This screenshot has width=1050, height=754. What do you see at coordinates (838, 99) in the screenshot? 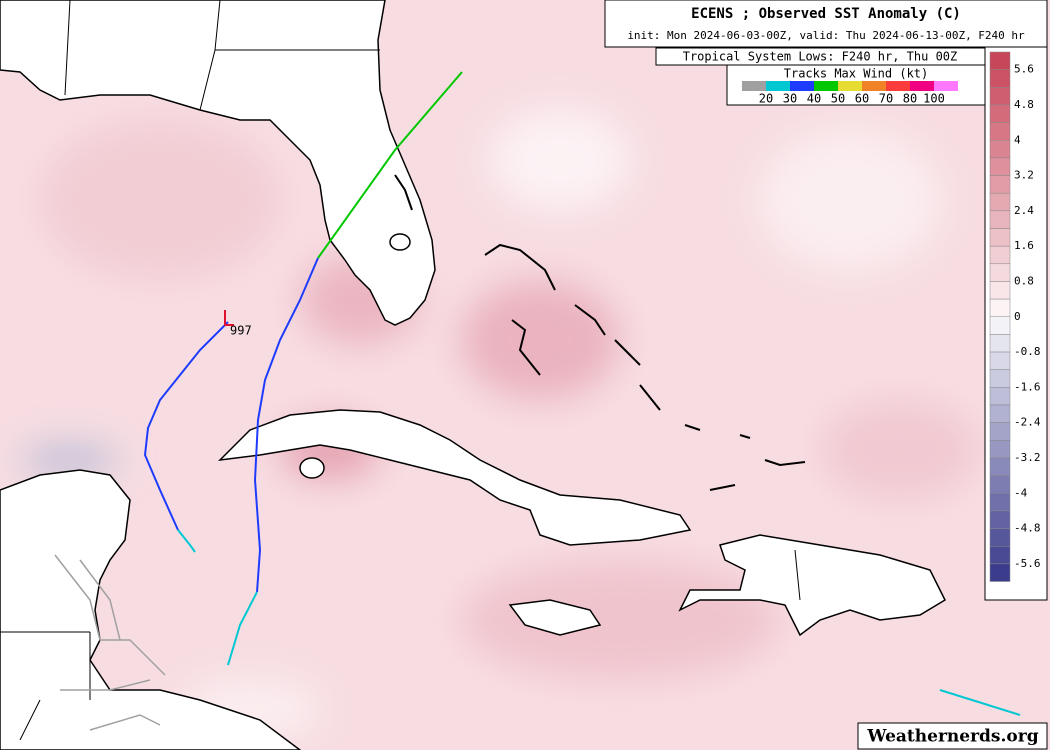
I see `wind-label: 50` at bounding box center [838, 99].